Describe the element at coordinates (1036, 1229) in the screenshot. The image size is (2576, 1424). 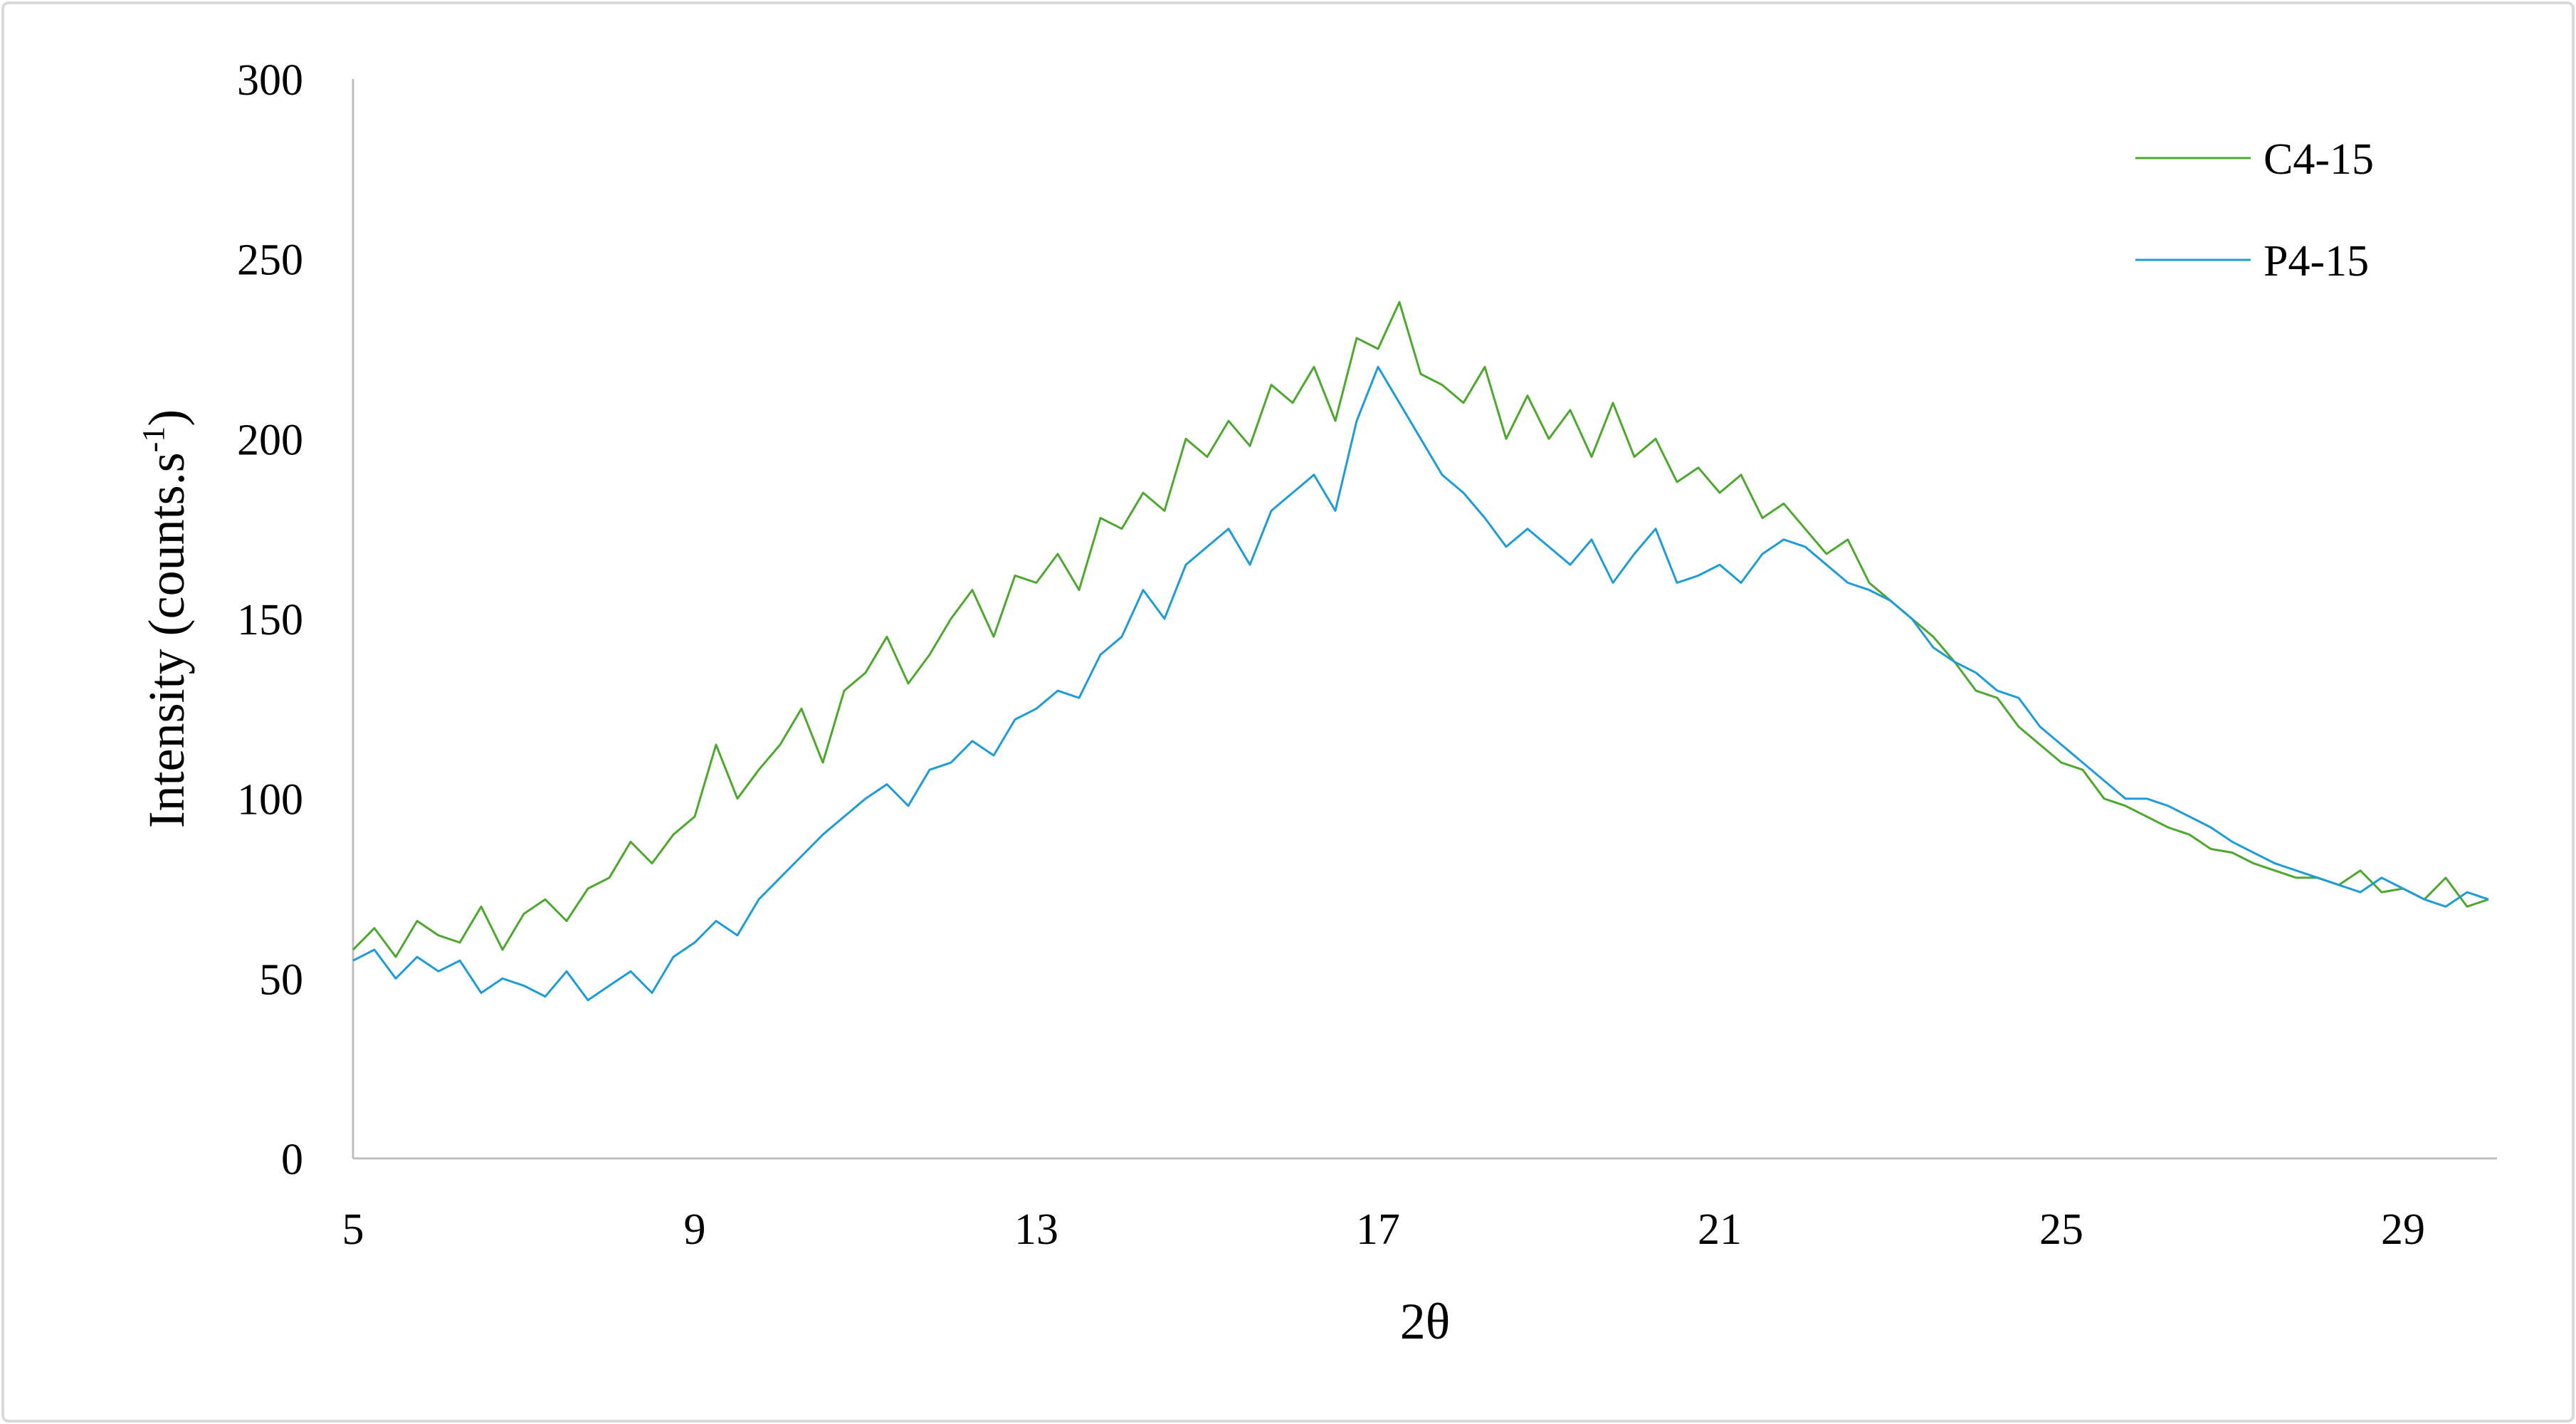
I see `x-tick-label: 13` at that location.